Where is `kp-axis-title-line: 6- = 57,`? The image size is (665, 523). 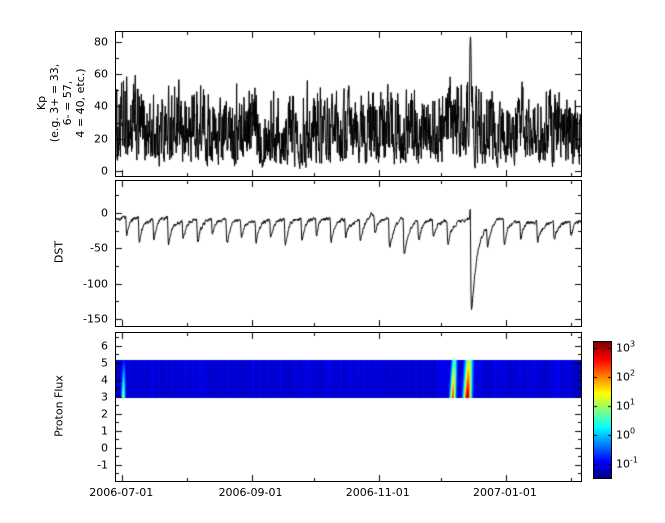
kp-axis-title-line: 6- = 57, is located at coordinates (67, 103).